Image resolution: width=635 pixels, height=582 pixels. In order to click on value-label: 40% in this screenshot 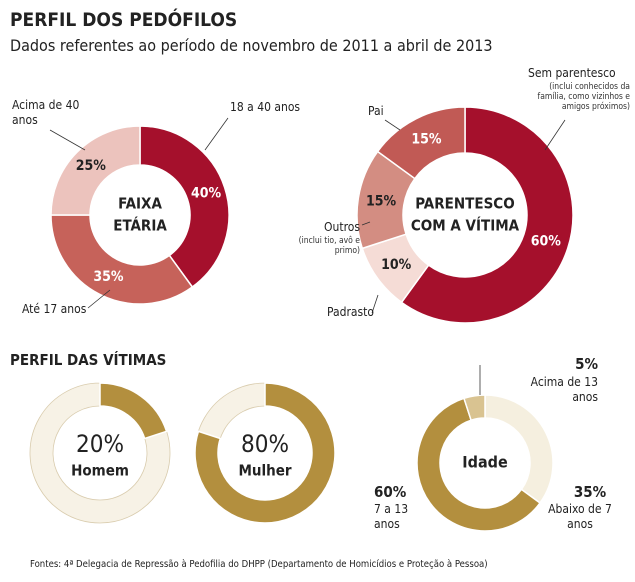, I will do `click(206, 194)`.